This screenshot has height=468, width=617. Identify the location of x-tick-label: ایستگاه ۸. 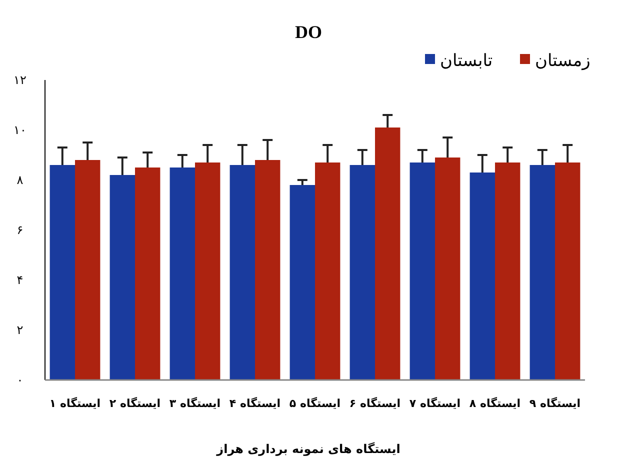
(495, 403).